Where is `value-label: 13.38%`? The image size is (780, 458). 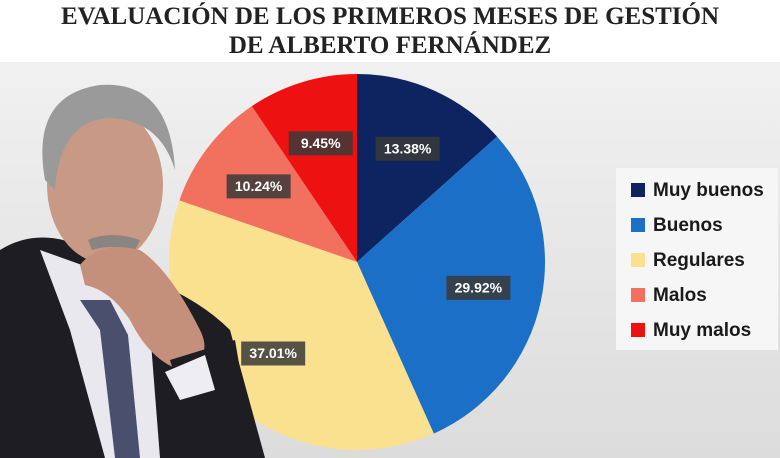 value-label: 13.38% is located at coordinates (408, 148).